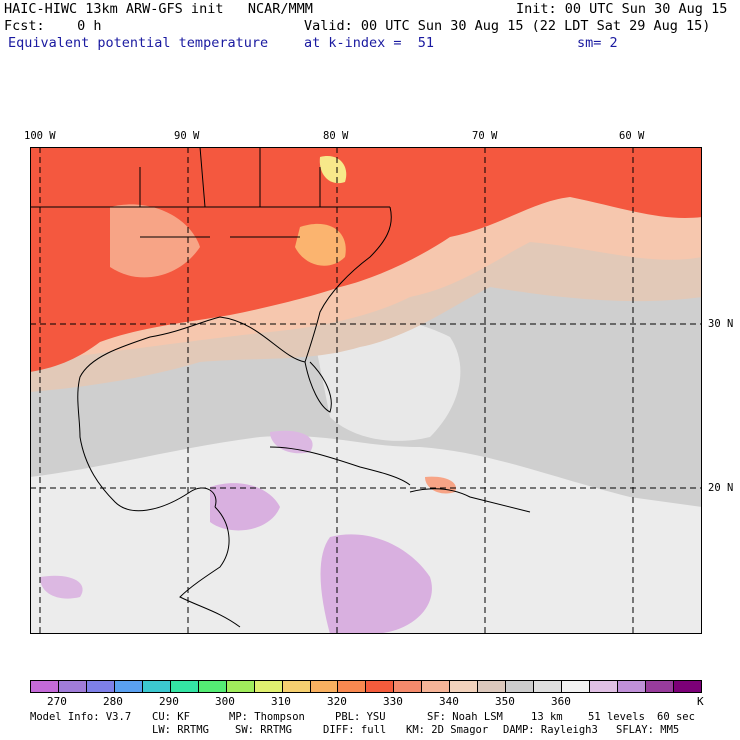  I want to click on lon-label-100w: 100 W, so click(40, 136).